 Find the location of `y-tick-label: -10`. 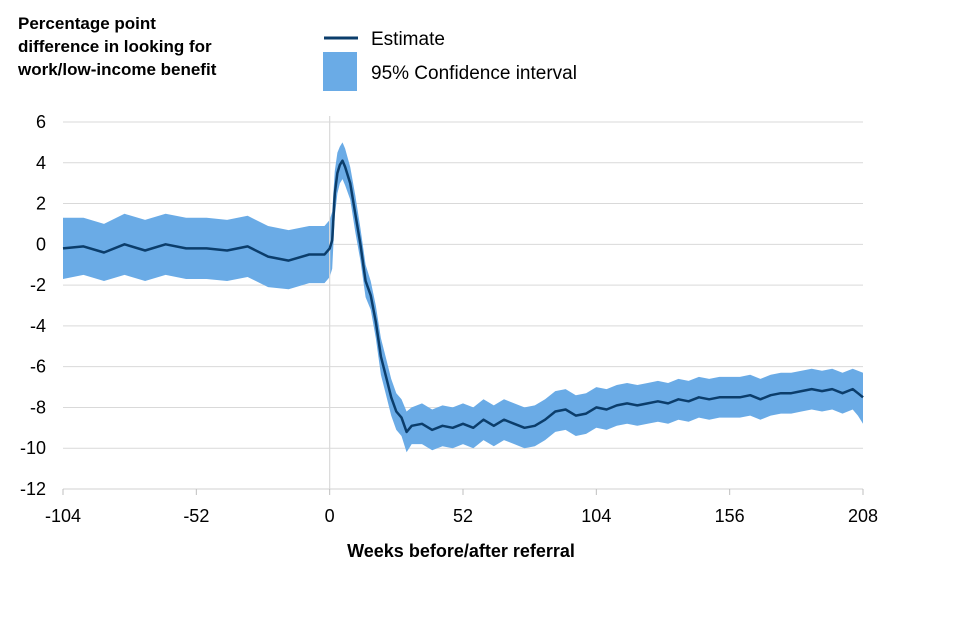

y-tick-label: -10 is located at coordinates (33, 448).